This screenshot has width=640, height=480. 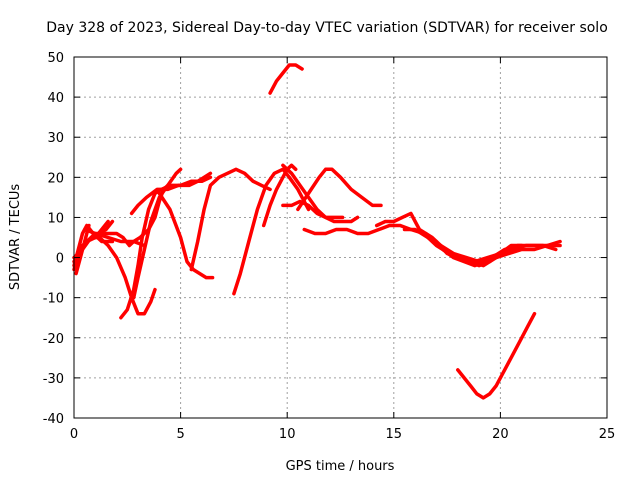 What do you see at coordinates (55, 98) in the screenshot?
I see `y-tick-label: 40` at bounding box center [55, 98].